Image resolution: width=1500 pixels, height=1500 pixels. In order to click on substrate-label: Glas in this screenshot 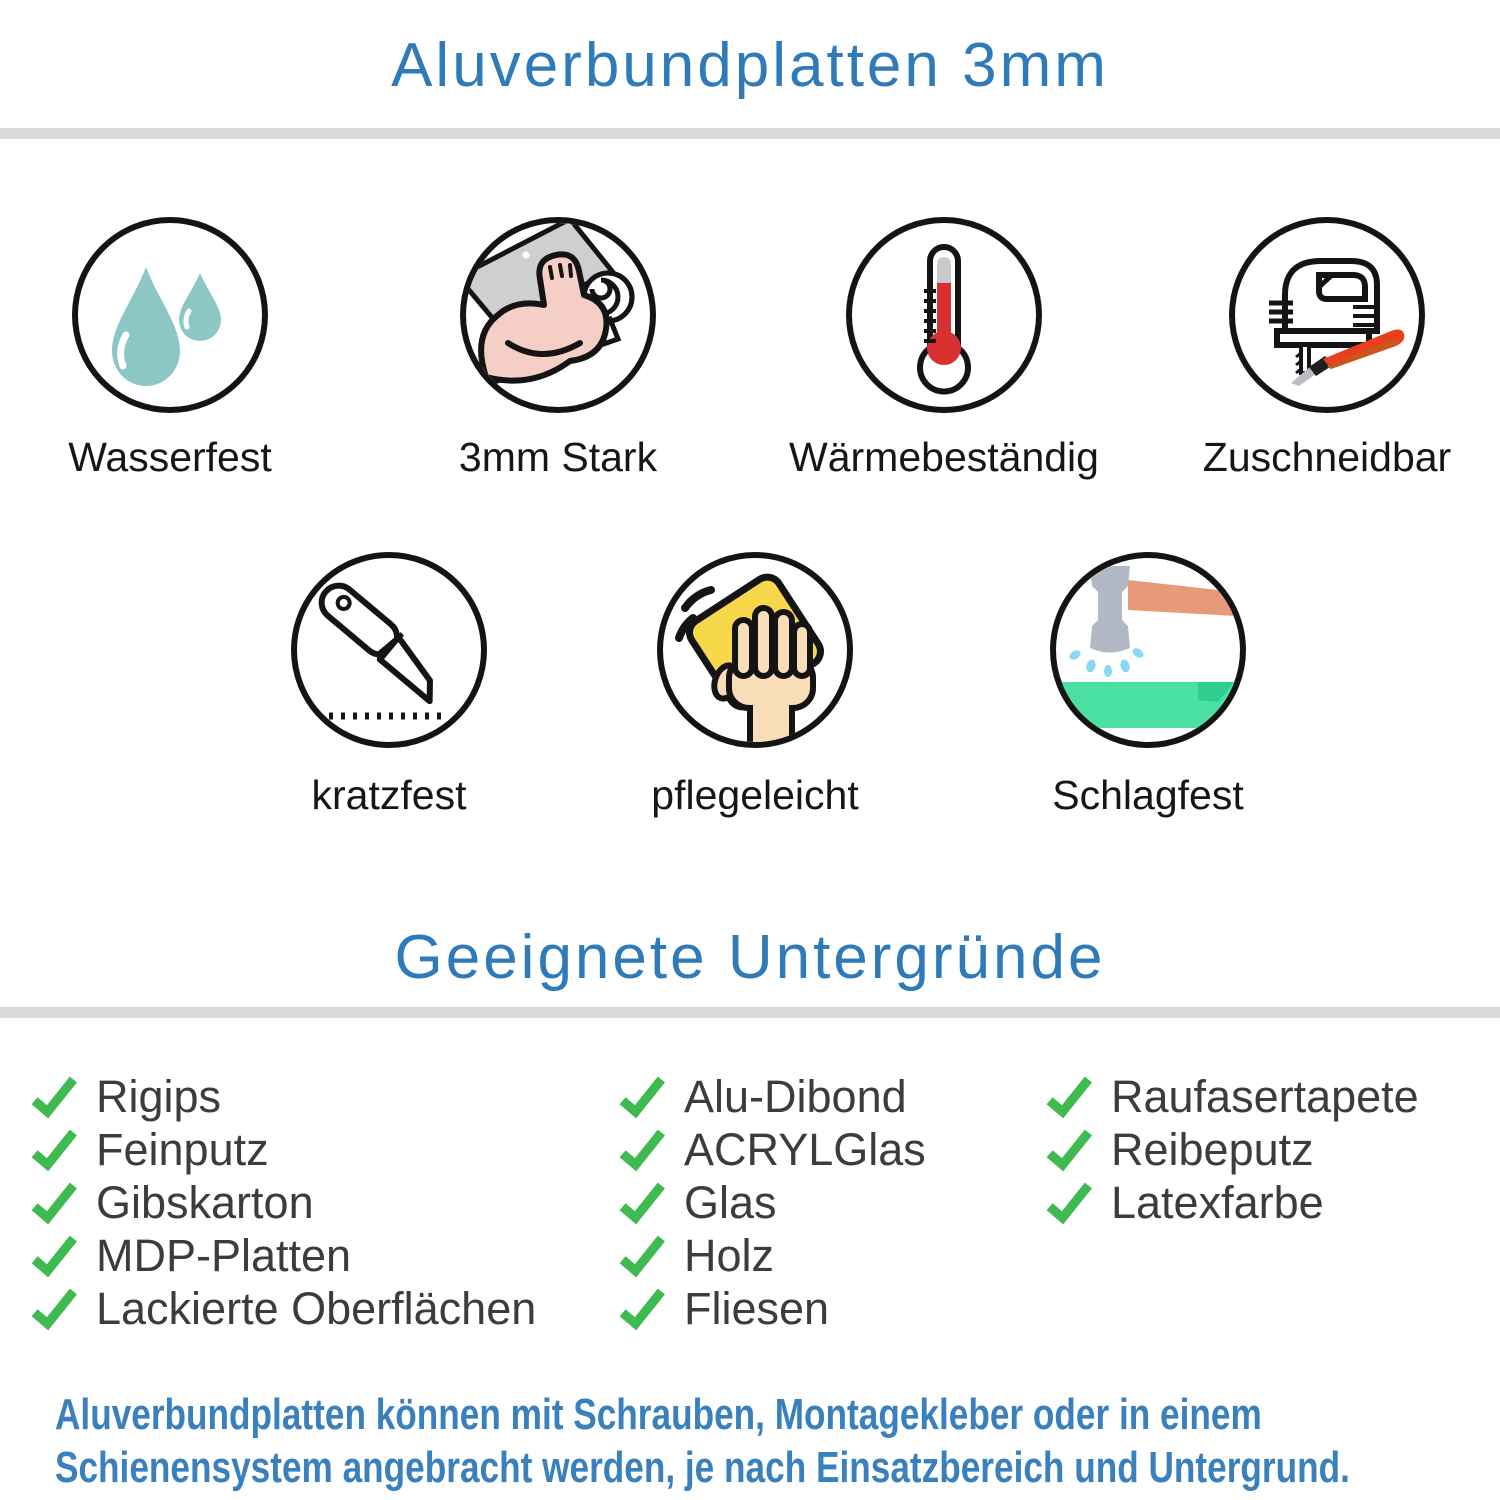, I will do `click(730, 1202)`.